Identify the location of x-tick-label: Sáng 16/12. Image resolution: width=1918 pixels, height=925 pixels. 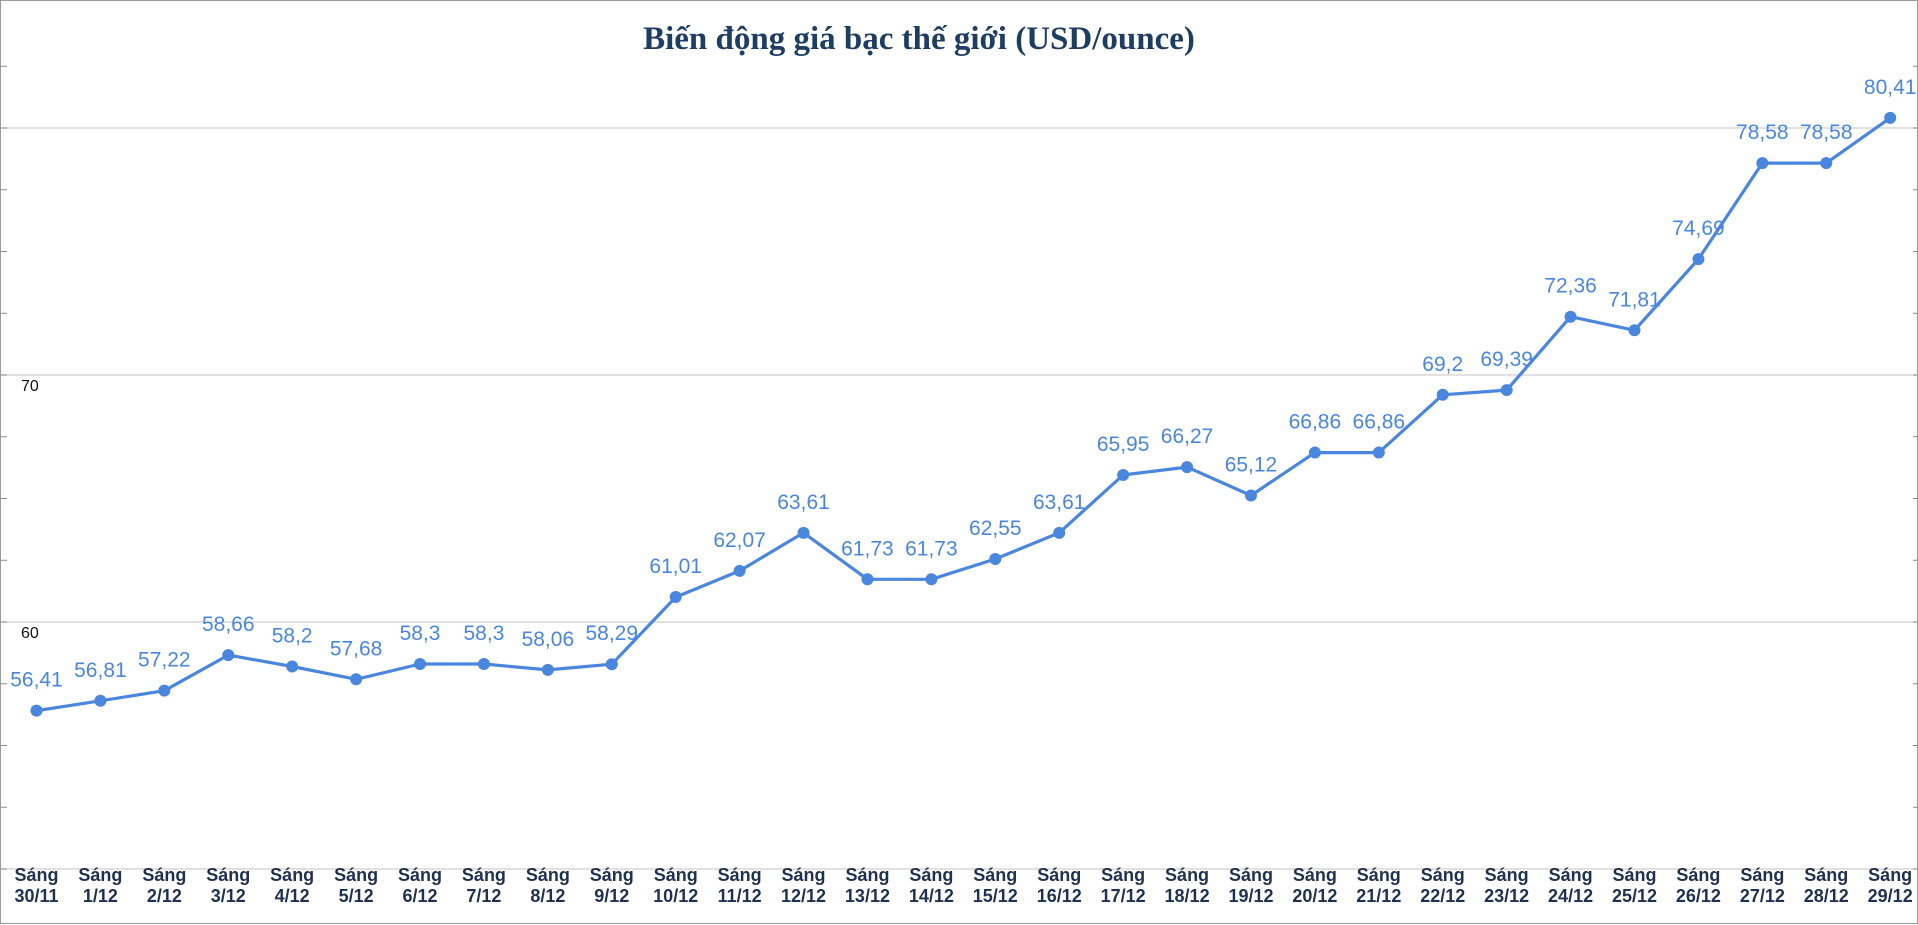
(1059, 885).